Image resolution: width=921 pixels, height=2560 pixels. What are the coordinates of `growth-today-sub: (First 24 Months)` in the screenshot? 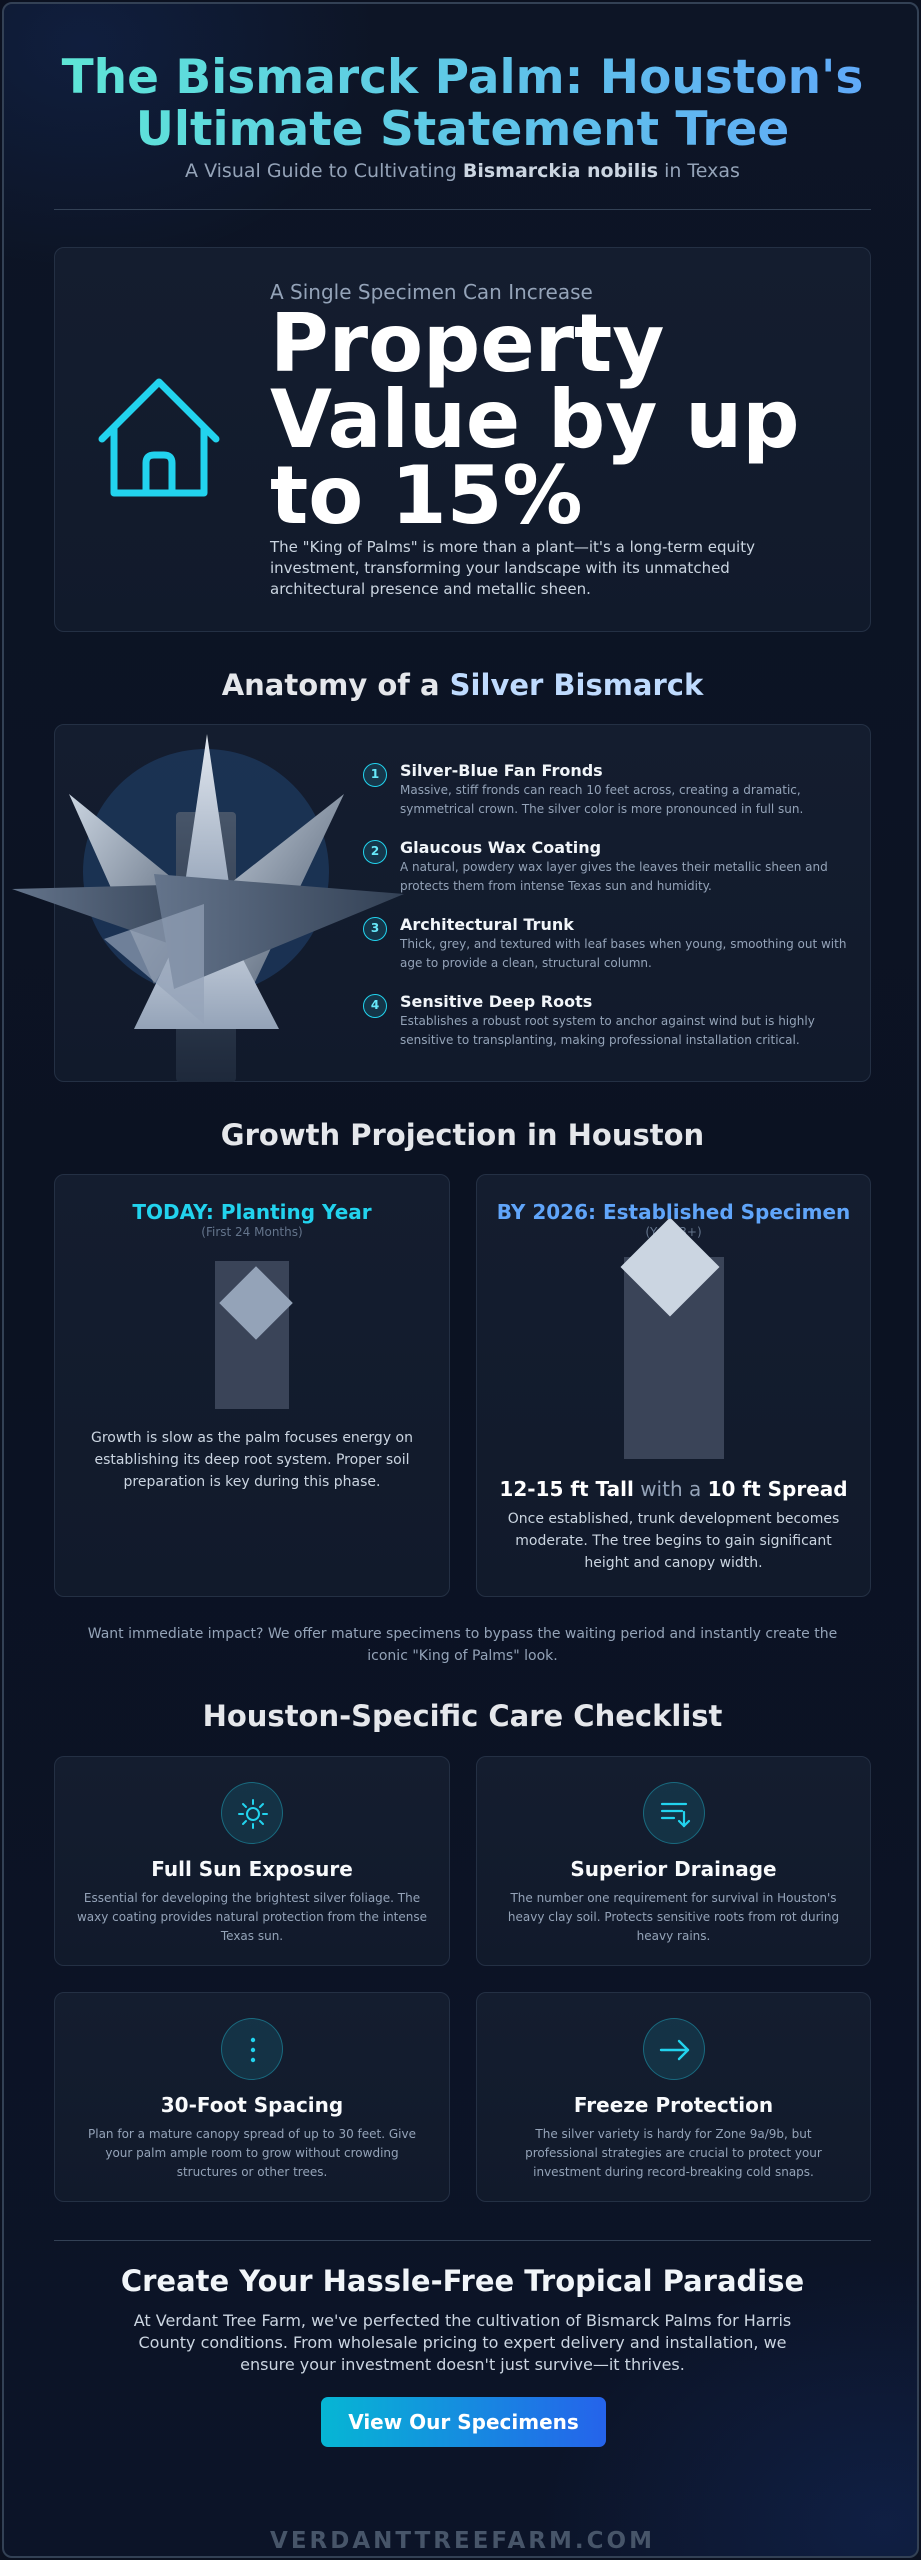 It's located at (252, 1232).